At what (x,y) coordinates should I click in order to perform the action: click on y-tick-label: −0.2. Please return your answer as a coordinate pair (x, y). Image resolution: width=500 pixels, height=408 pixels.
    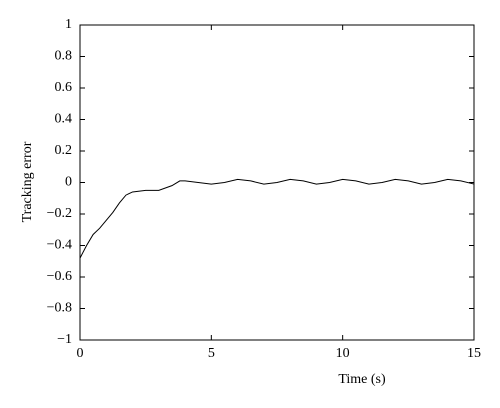
    Looking at the image, I should click on (59, 213).